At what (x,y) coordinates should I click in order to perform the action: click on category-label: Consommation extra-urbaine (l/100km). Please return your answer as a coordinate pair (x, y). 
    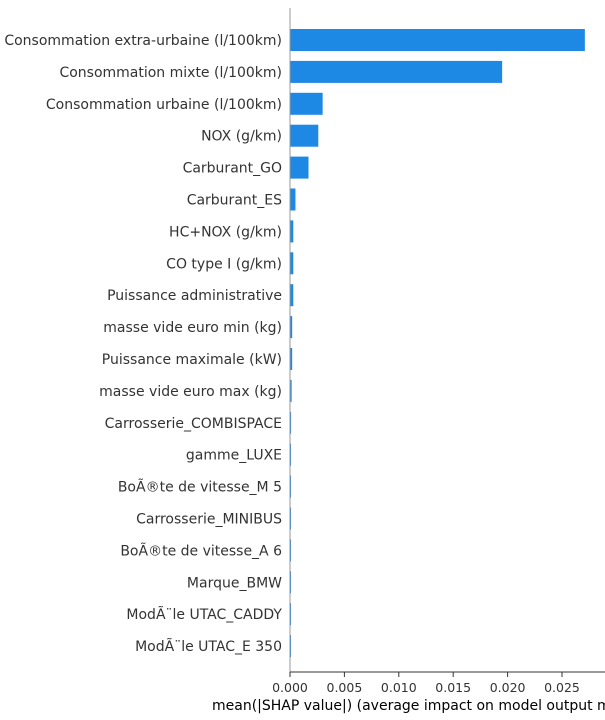
    Looking at the image, I should click on (143, 41).